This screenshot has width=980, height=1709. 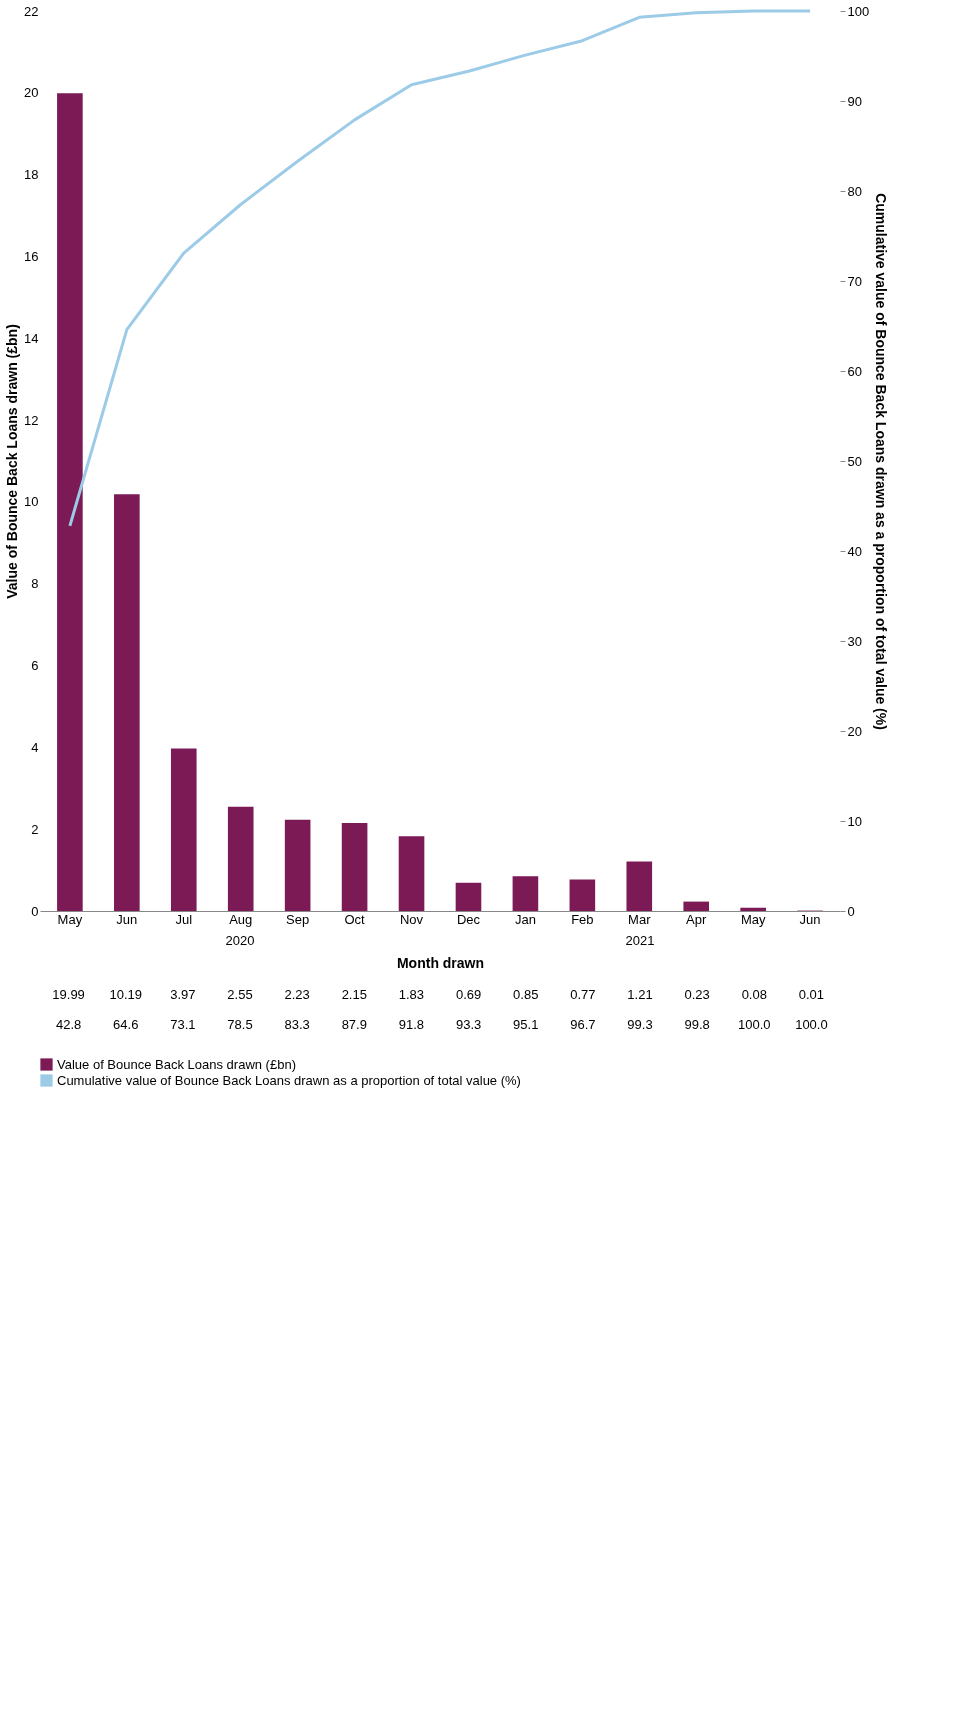 I want to click on data-label: 0.23, so click(x=697, y=994).